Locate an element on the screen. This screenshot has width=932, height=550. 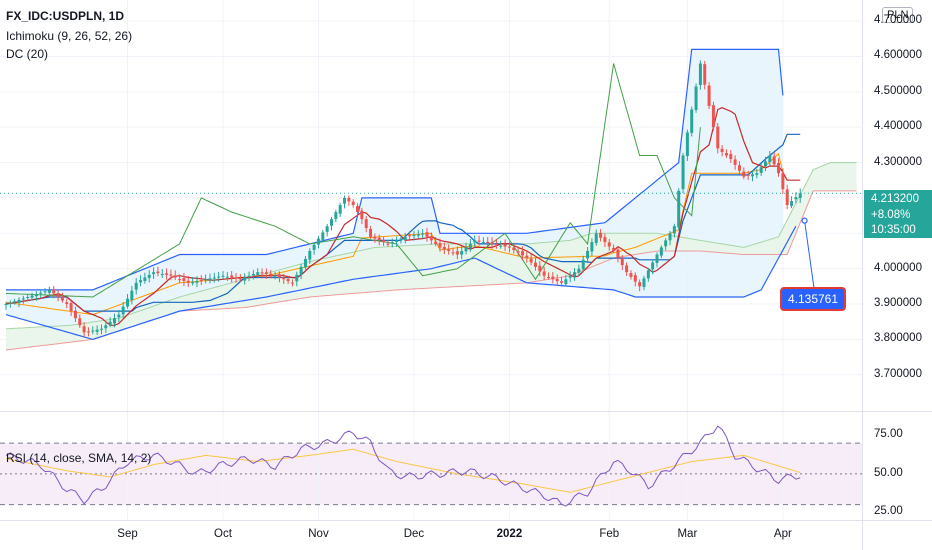
rsi-tick-label: 75.00 is located at coordinates (888, 434).